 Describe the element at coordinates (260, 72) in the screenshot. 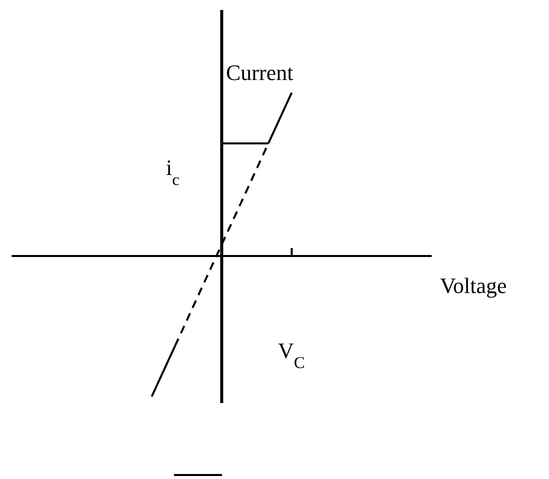

I see `y-axis-title: Current` at that location.